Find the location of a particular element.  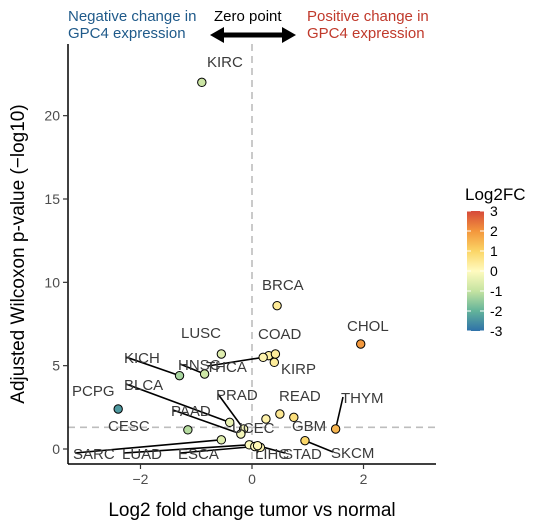

point-label-cesc: CESC is located at coordinates (129, 426).